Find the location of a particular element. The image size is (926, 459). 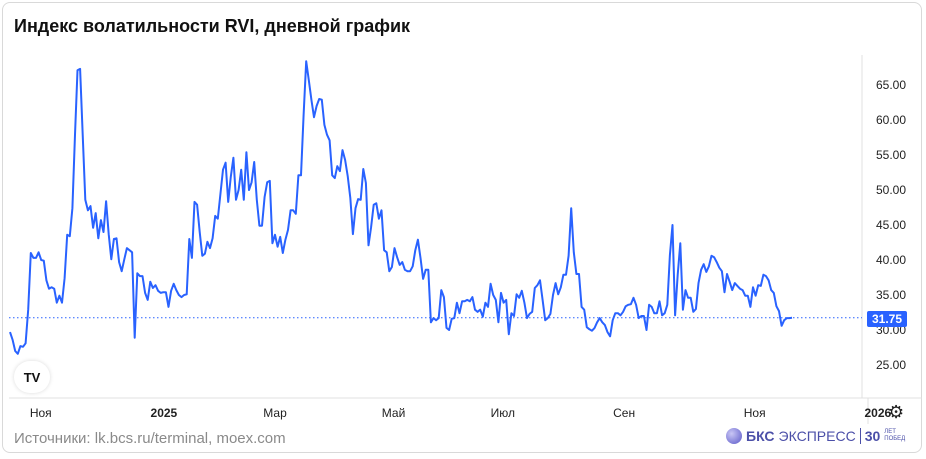

y-tick-label: 60.00 is located at coordinates (891, 120).